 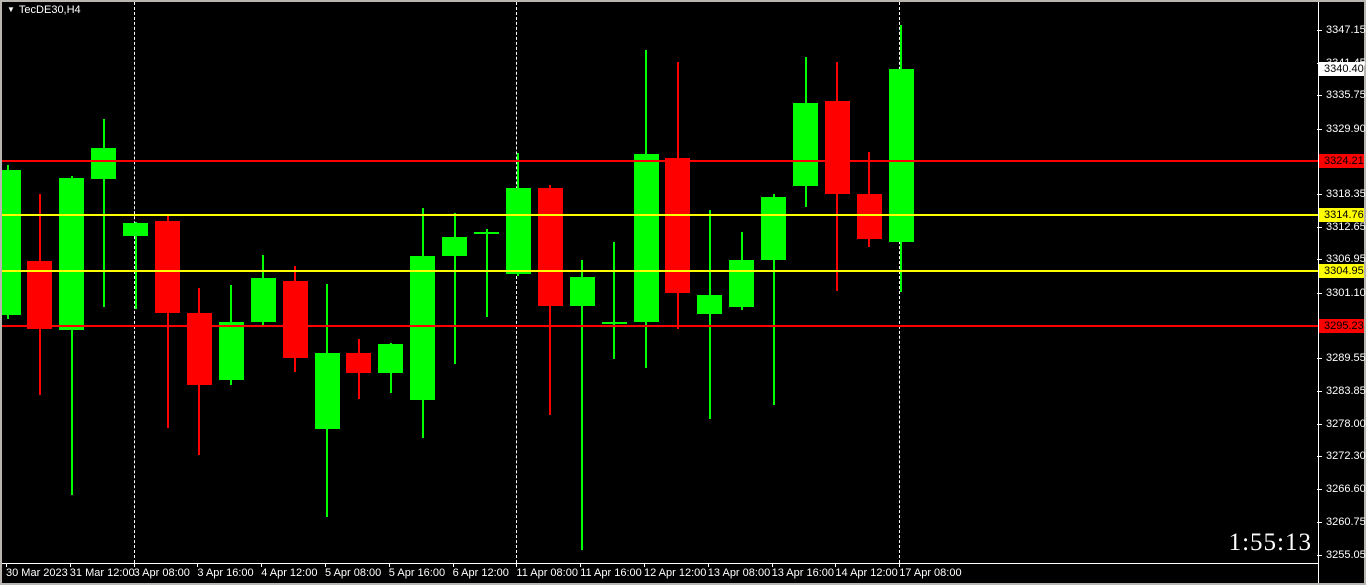 I want to click on price-tick-label: 3318.35, so click(x=1346, y=194).